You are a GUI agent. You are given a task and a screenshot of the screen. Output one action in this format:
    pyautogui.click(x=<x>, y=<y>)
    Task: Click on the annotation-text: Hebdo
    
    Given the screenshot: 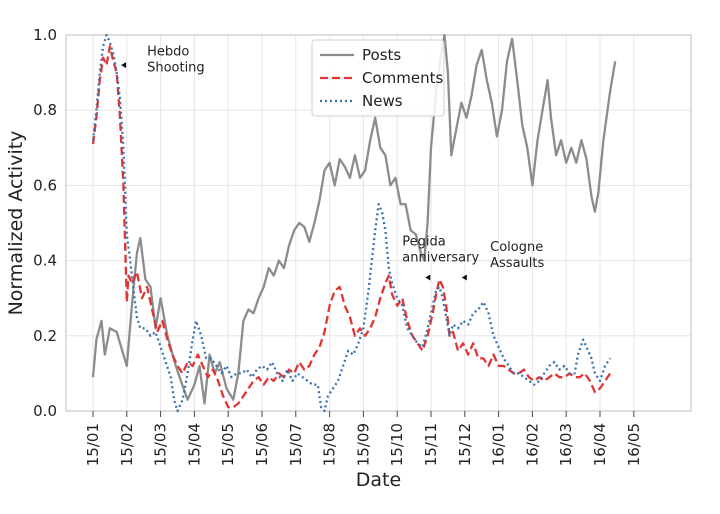 What is the action you would take?
    pyautogui.click(x=168, y=52)
    